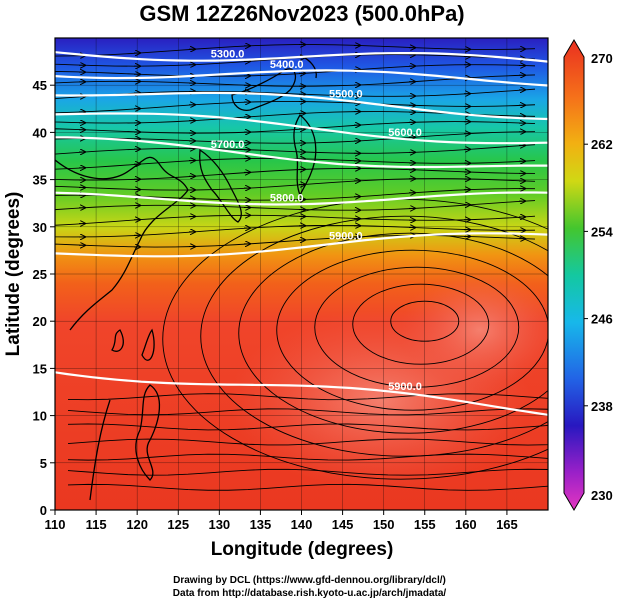  Describe the element at coordinates (228, 54) in the screenshot. I see `contour-label: 5300.0` at that location.